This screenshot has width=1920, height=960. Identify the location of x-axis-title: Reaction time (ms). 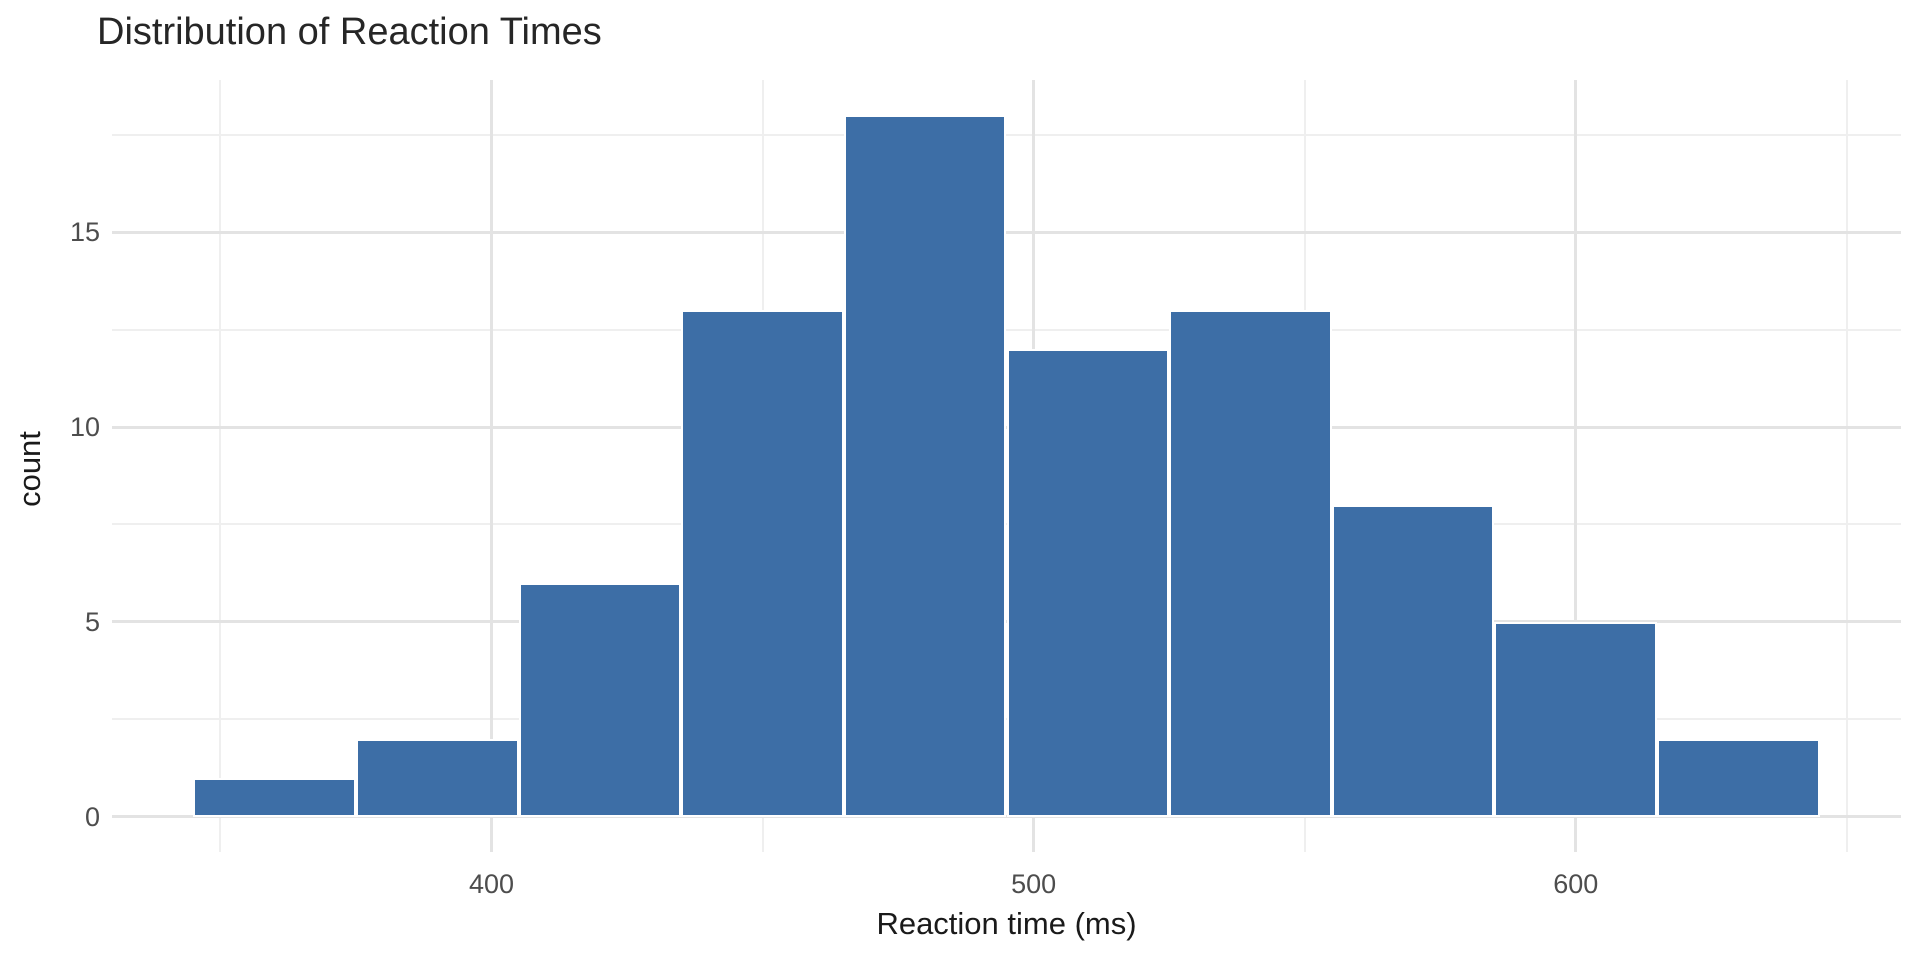
(1006, 923).